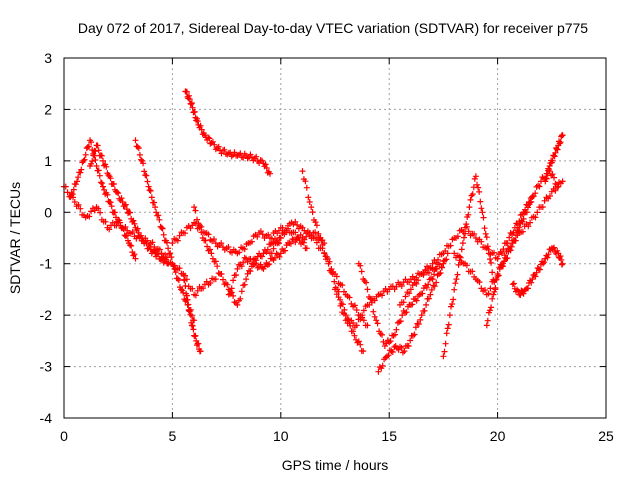 The height and width of the screenshot is (480, 640). What do you see at coordinates (281, 436) in the screenshot?
I see `x-tick-label: 10` at bounding box center [281, 436].